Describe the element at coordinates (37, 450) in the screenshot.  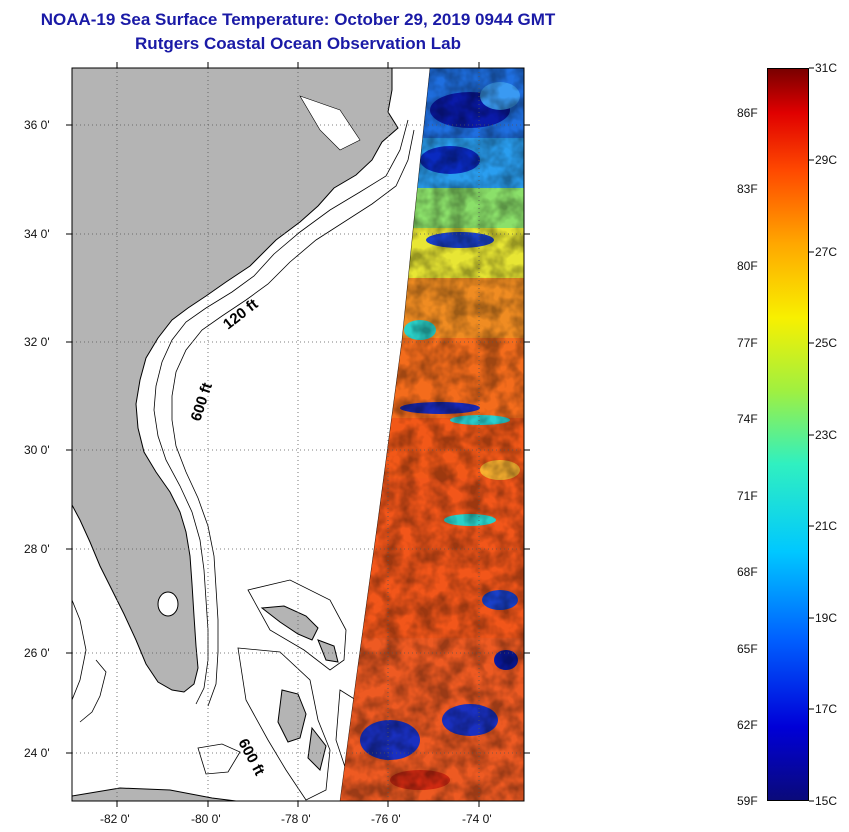
I see `lat-label-30: 30 0'` at that location.